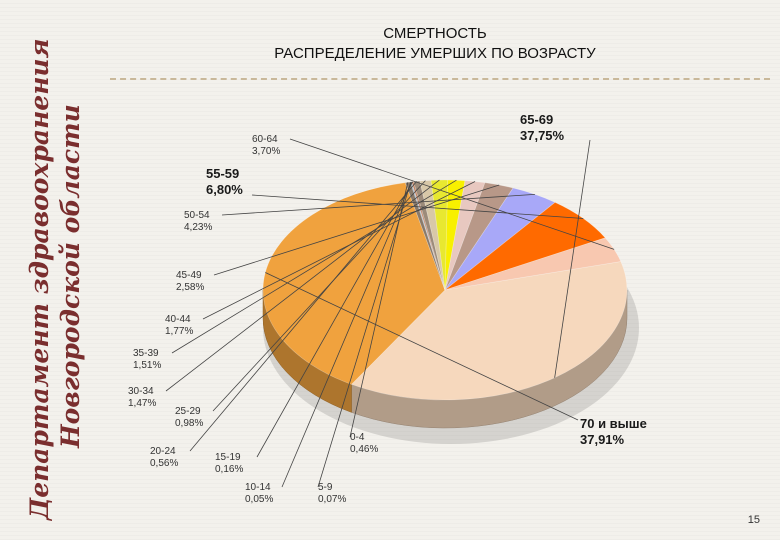  What do you see at coordinates (542, 135) in the screenshot?
I see `slice-value-65-69: 37,75%` at bounding box center [542, 135].